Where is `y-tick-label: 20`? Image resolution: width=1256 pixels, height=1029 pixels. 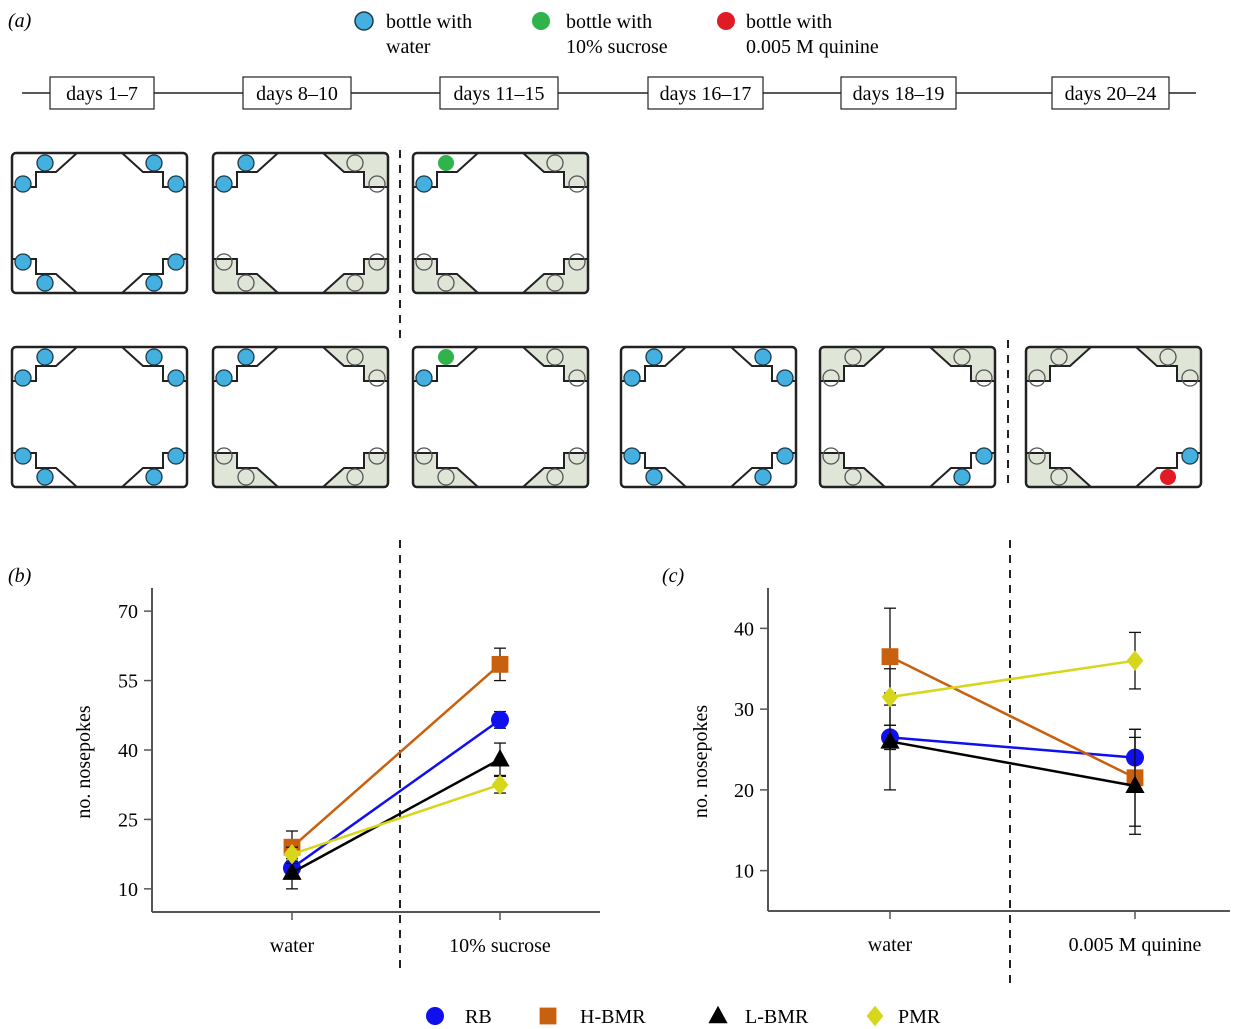
y-tick-label: 20 is located at coordinates (744, 791).